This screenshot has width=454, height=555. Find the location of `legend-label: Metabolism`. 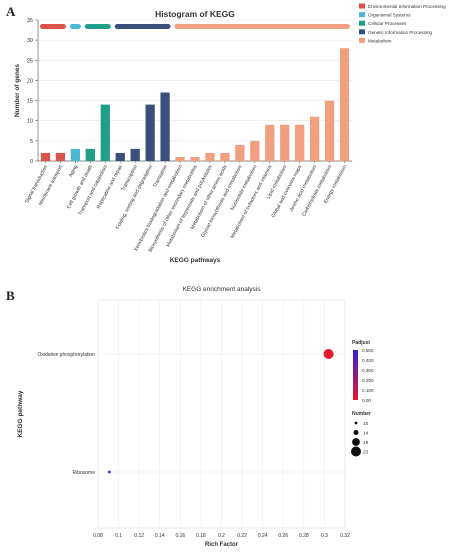

legend-label: Metabolism is located at coordinates (380, 40).